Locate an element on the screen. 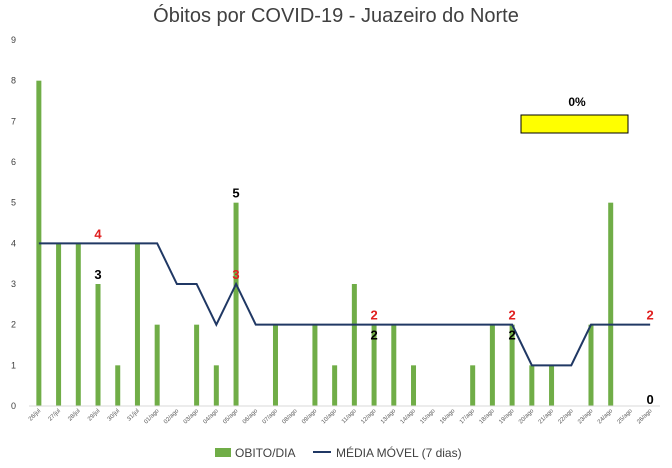  y-tick-label: 2 is located at coordinates (13, 325).